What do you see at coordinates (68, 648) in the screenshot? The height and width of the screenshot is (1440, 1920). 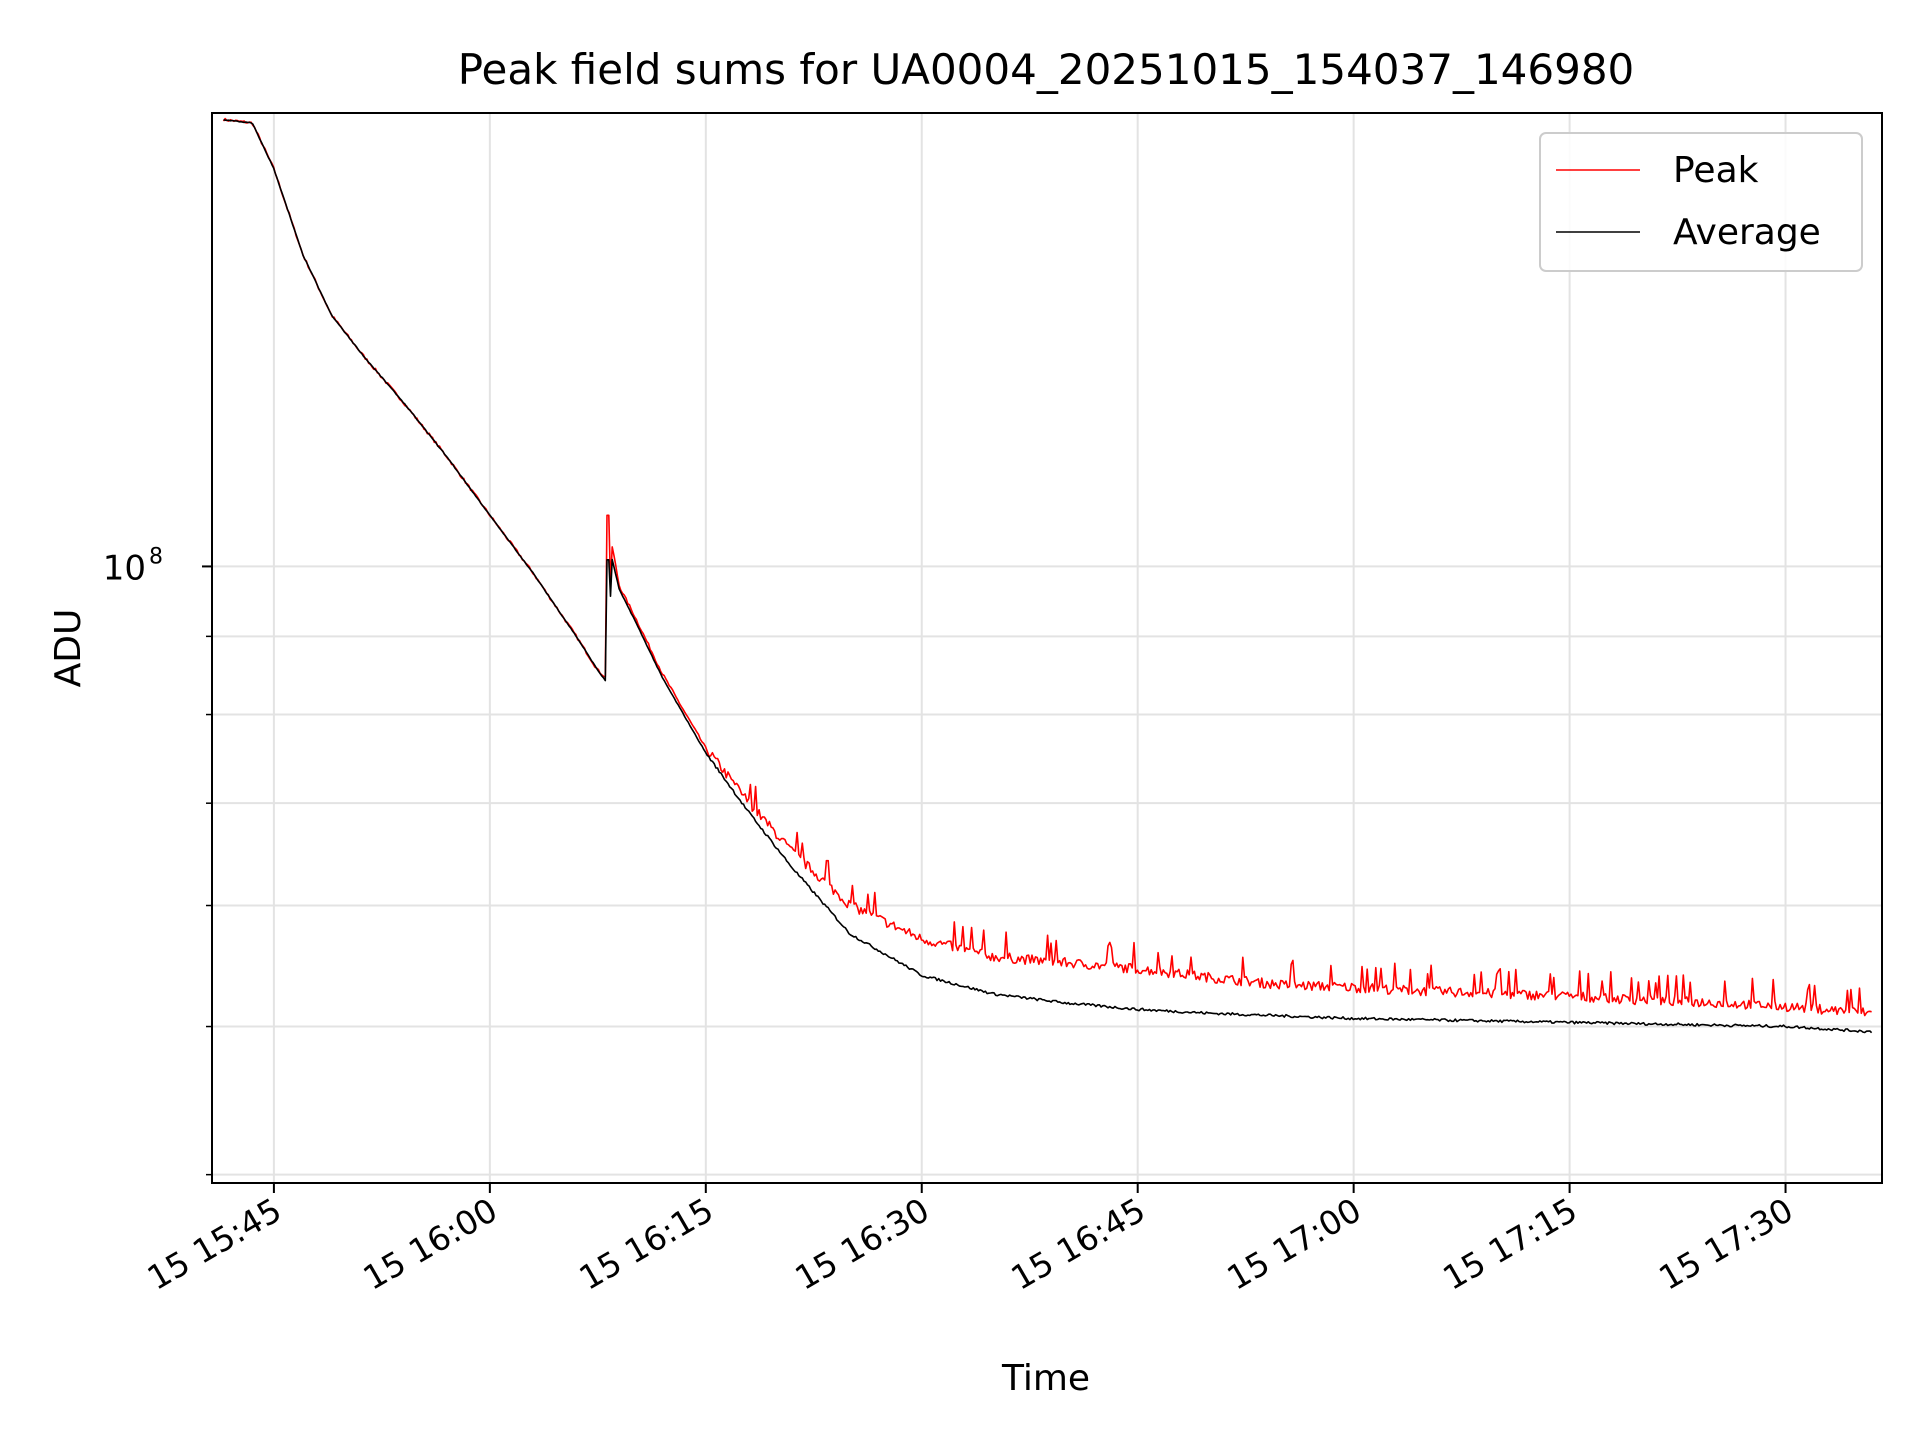 I see `y-axis-label: ADU` at bounding box center [68, 648].